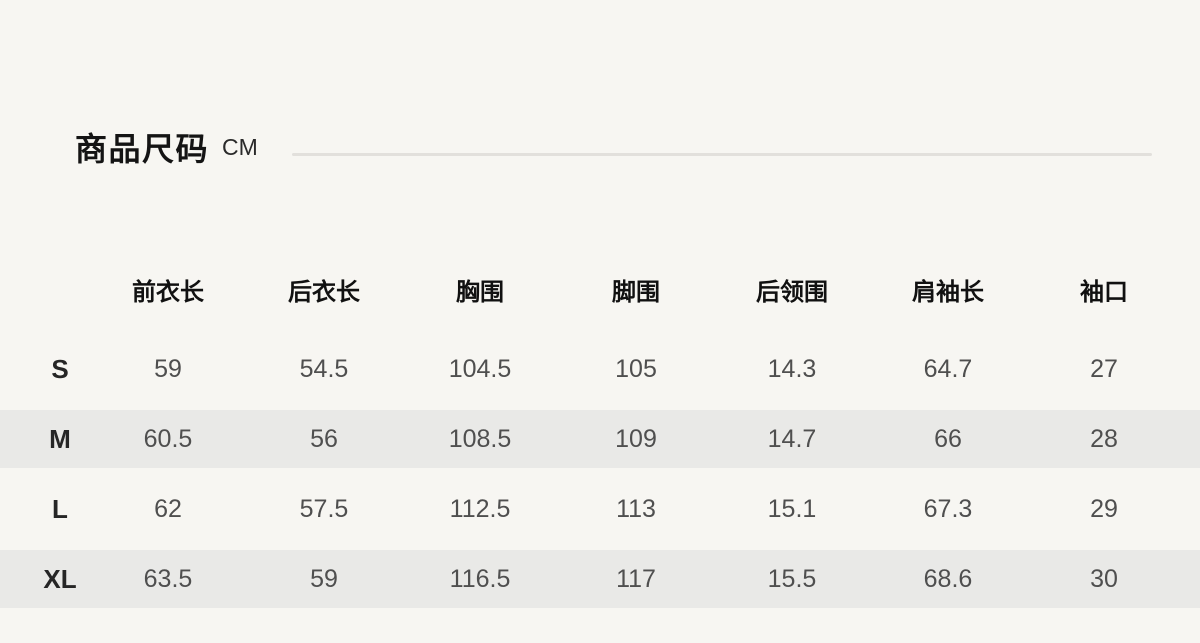  Describe the element at coordinates (600, 369) in the screenshot. I see `size-table-row-s: S 59 54.5 104.5 105 14.3 64.7 27` at that location.